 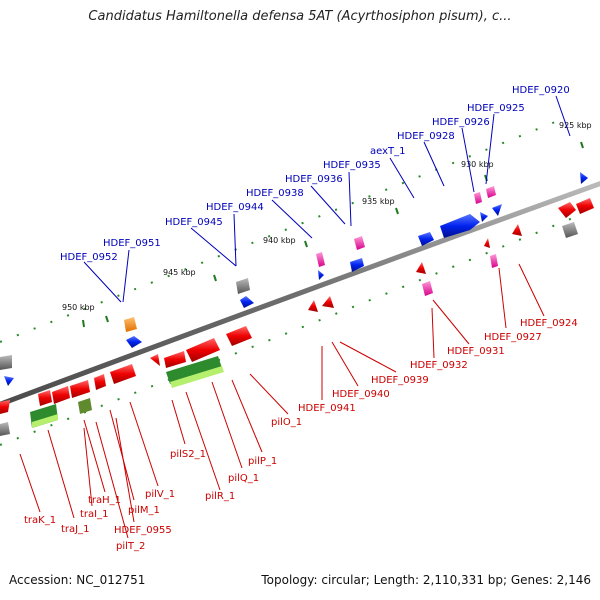 I want to click on label-pilt-2: pilT_2, so click(x=130, y=546).